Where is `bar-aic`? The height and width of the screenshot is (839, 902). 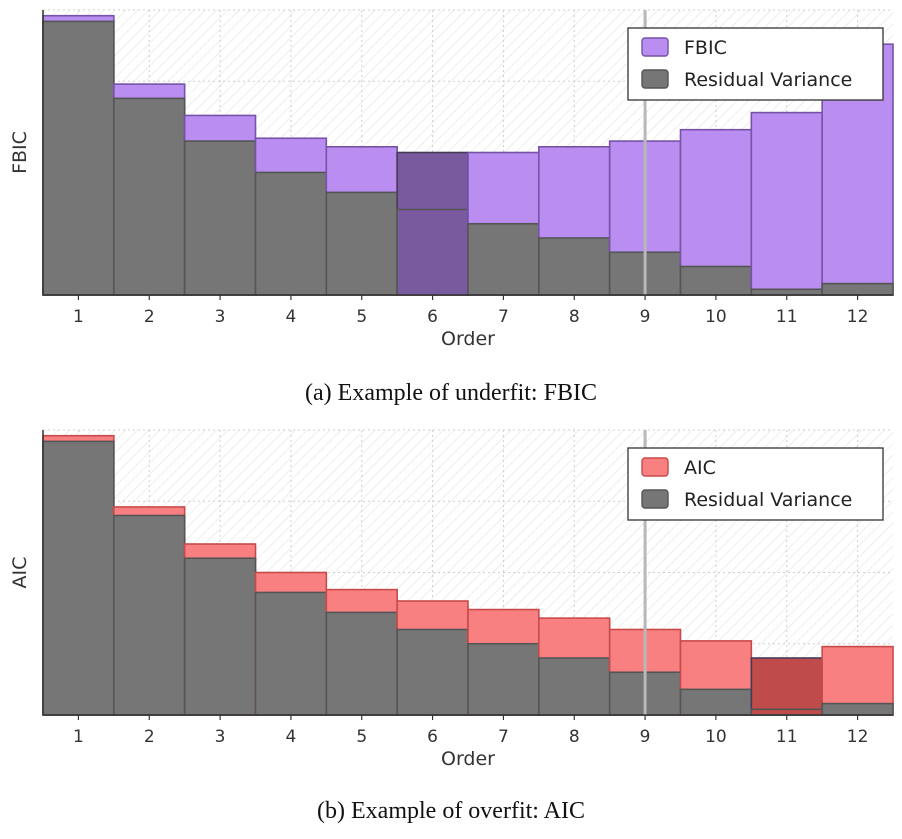 bar-aic is located at coordinates (786, 686).